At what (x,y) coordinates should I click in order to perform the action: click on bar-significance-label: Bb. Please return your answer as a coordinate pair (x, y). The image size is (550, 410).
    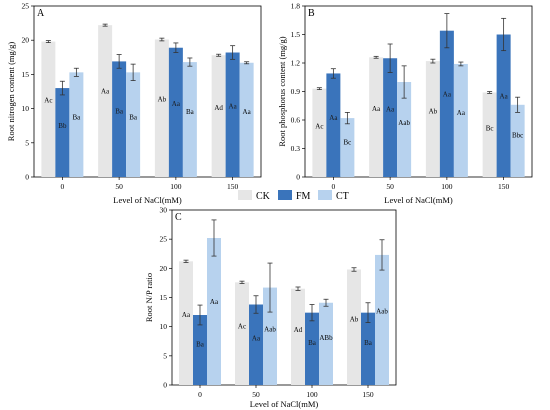
    Looking at the image, I should click on (62, 126).